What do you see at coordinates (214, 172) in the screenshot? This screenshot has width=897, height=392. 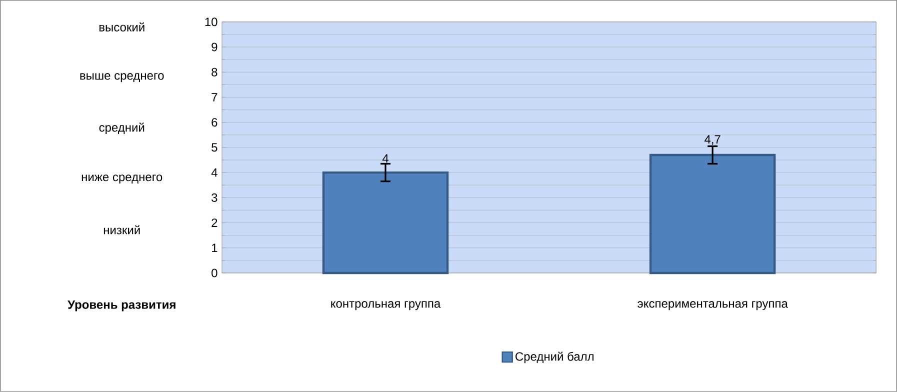 I see `y-tick-label: 4` at bounding box center [214, 172].